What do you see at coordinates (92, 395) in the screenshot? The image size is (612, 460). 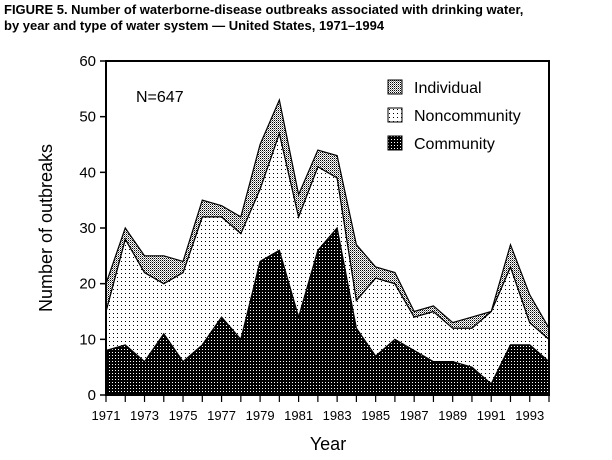 I see `y-tick-label: 0` at bounding box center [92, 395].